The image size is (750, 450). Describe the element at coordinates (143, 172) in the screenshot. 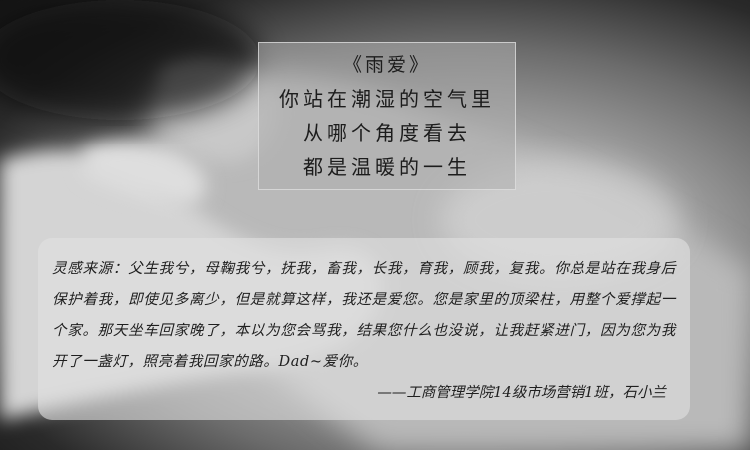

I see `baby-finger-shape` at that location.